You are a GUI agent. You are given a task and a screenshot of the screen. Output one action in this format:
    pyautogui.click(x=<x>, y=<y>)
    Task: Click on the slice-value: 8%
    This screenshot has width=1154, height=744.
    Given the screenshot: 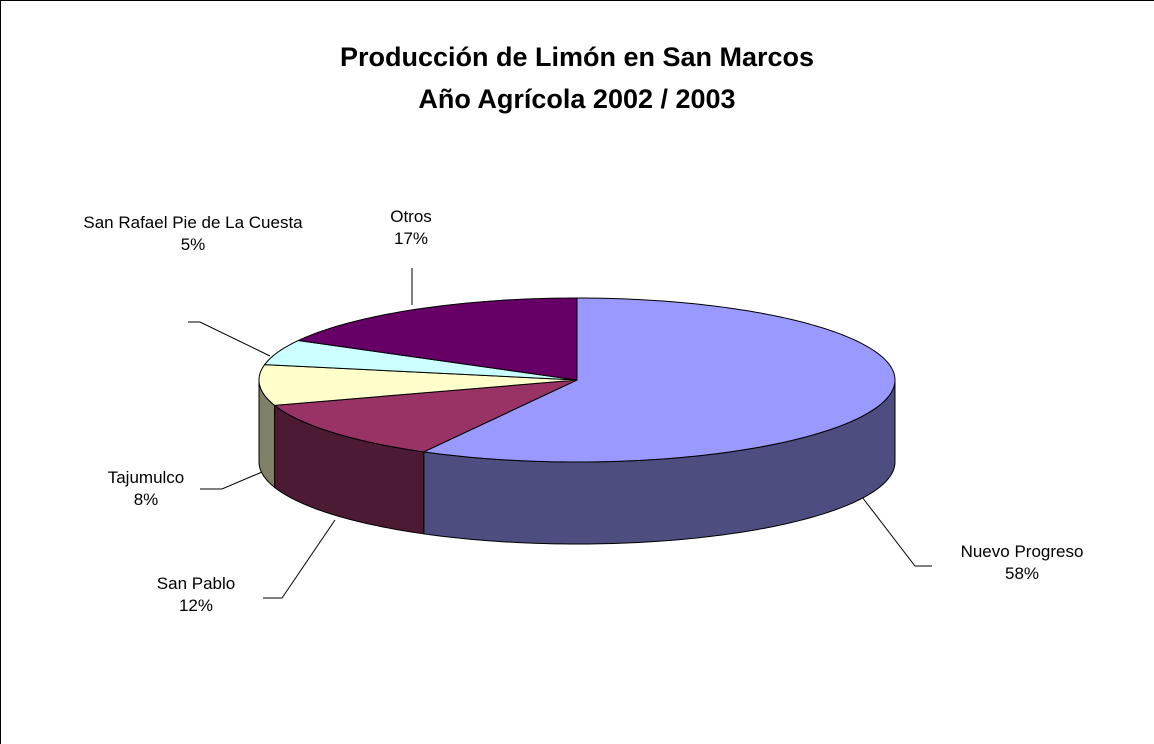 What is the action you would take?
    pyautogui.click(x=146, y=499)
    